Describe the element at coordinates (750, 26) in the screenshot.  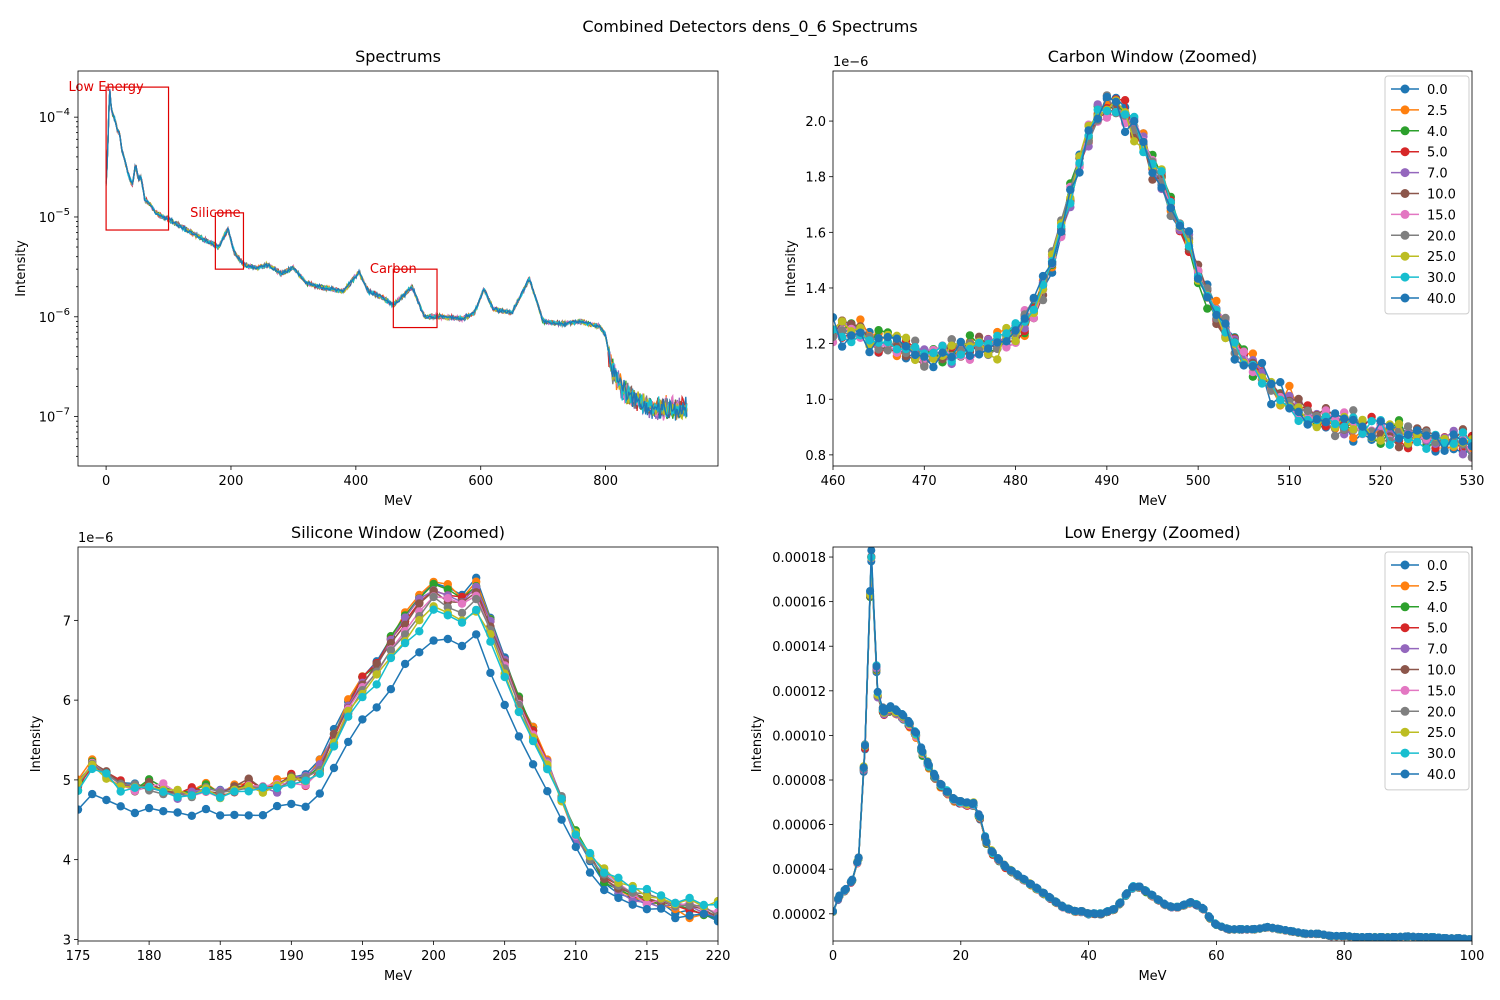
I see `suptitle: Combined Detectors dens_0_6 Spectrums` at that location.